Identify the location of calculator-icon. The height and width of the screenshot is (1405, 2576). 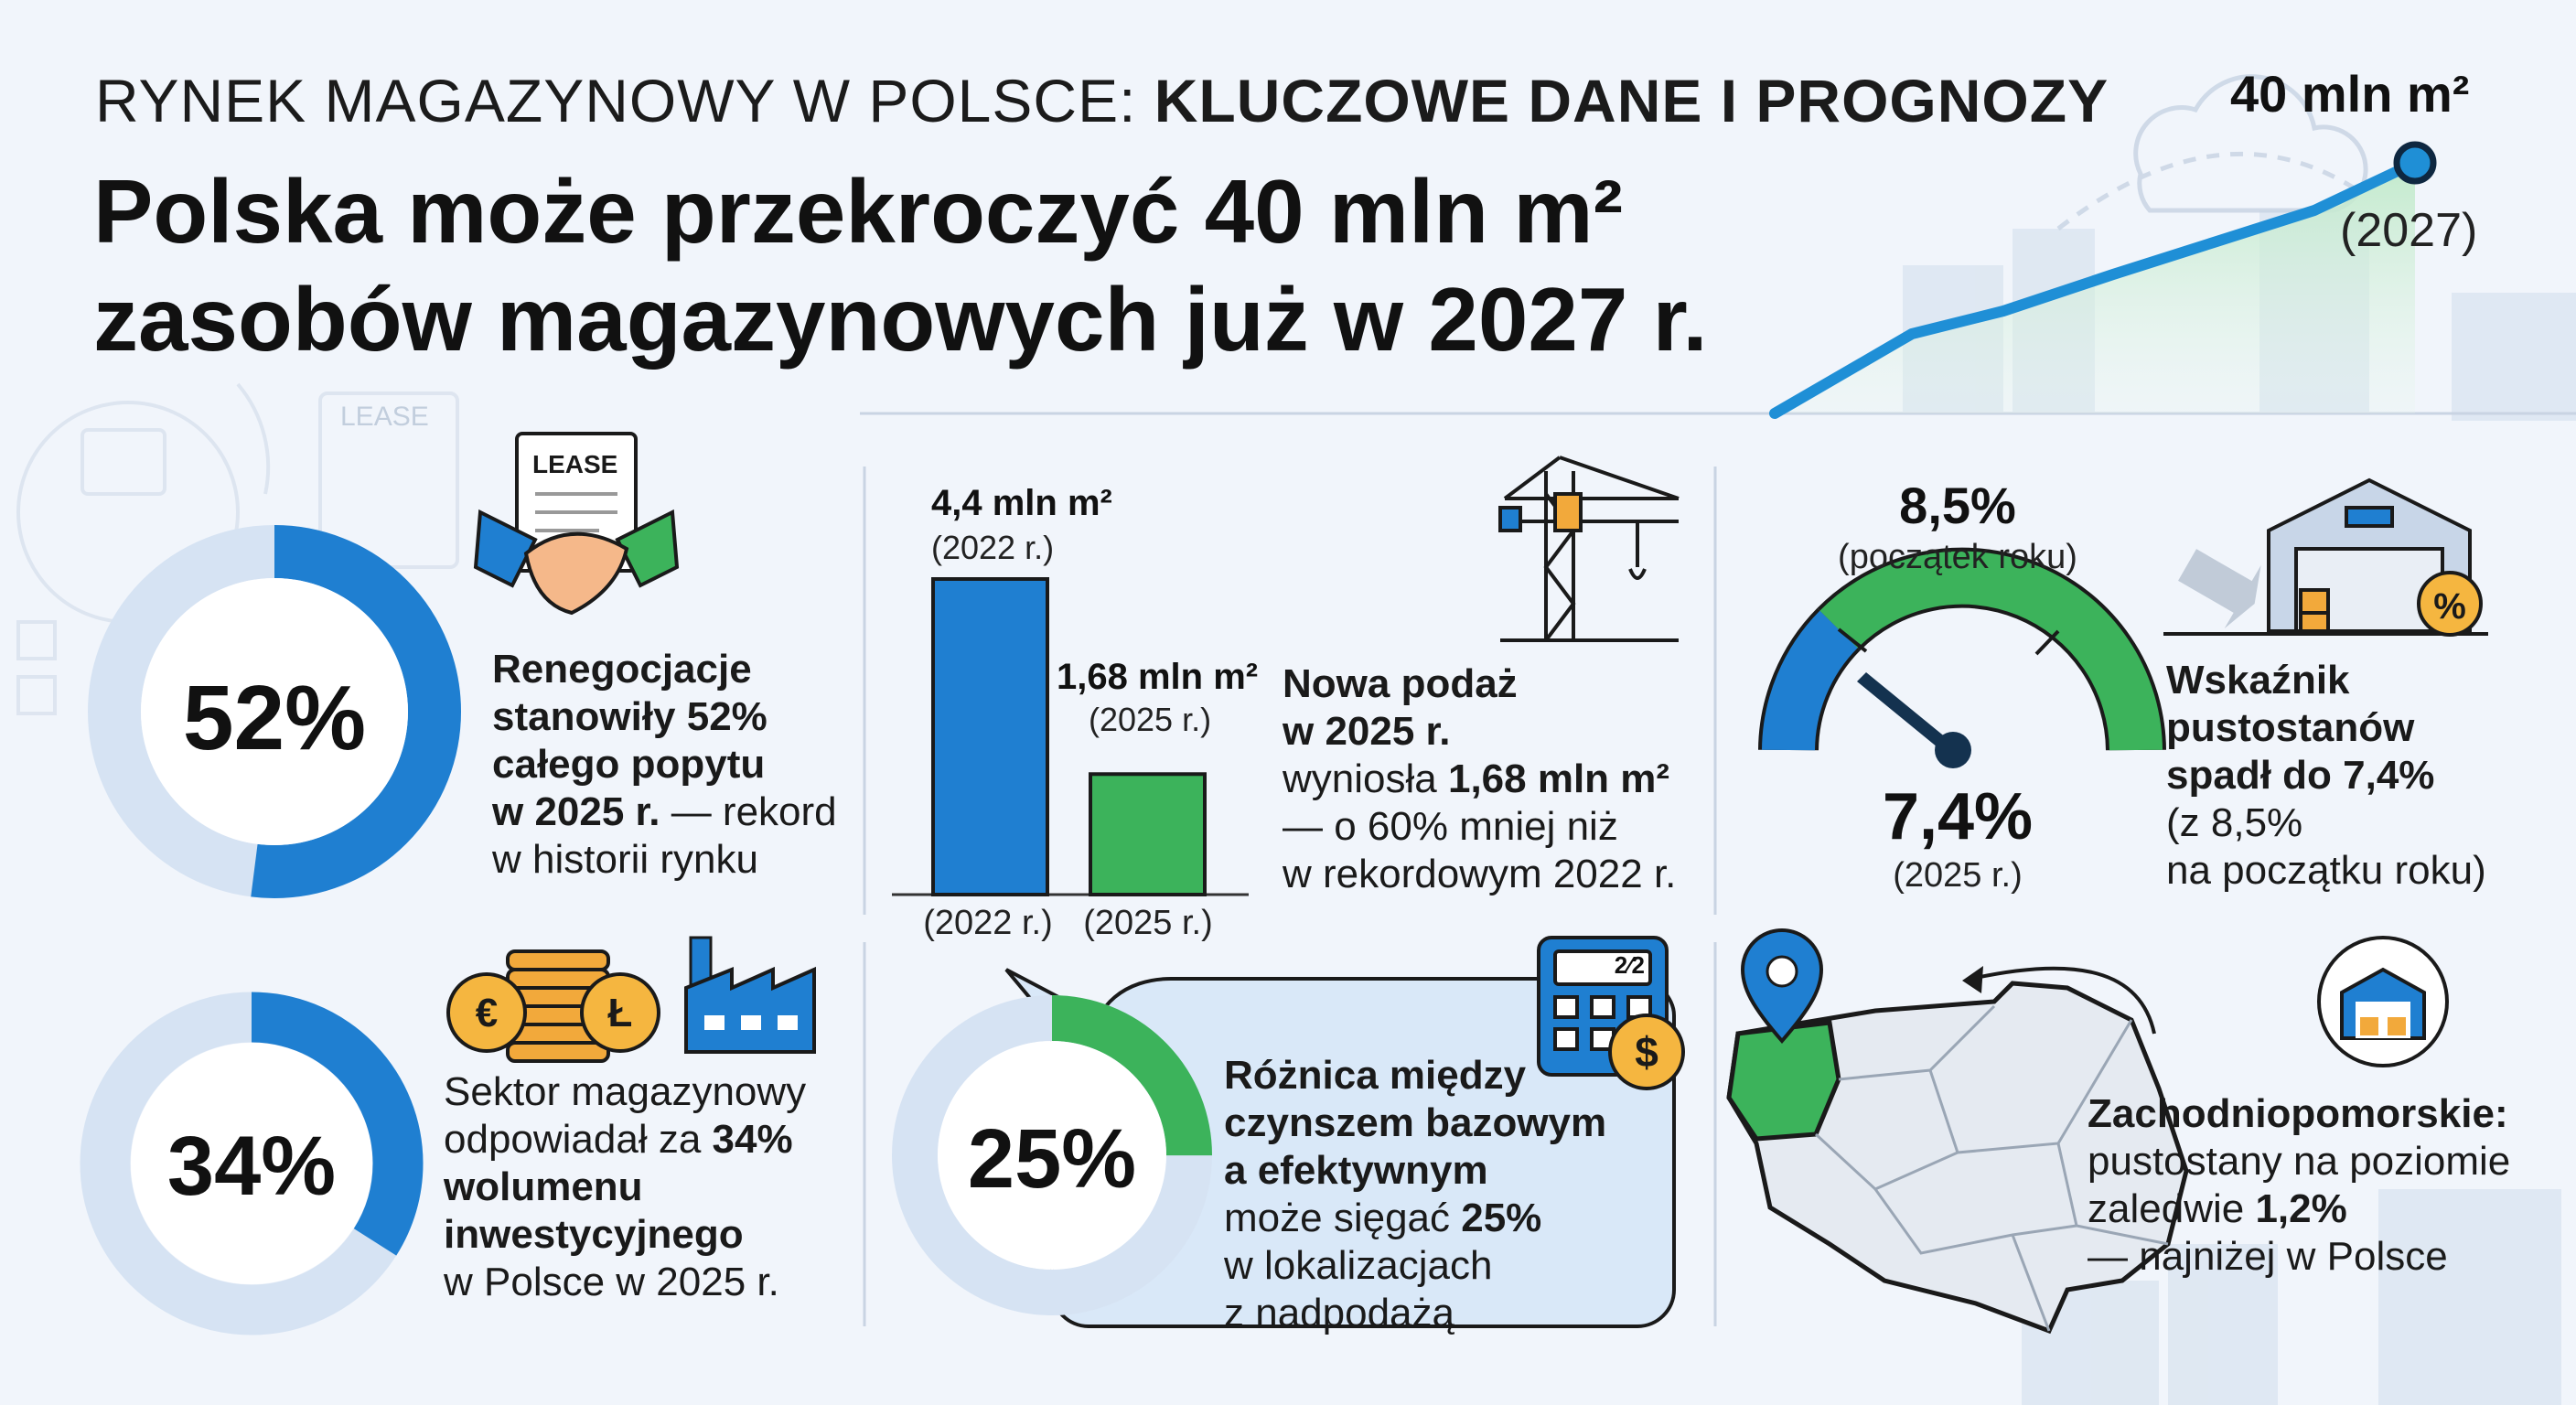
(1603, 1007).